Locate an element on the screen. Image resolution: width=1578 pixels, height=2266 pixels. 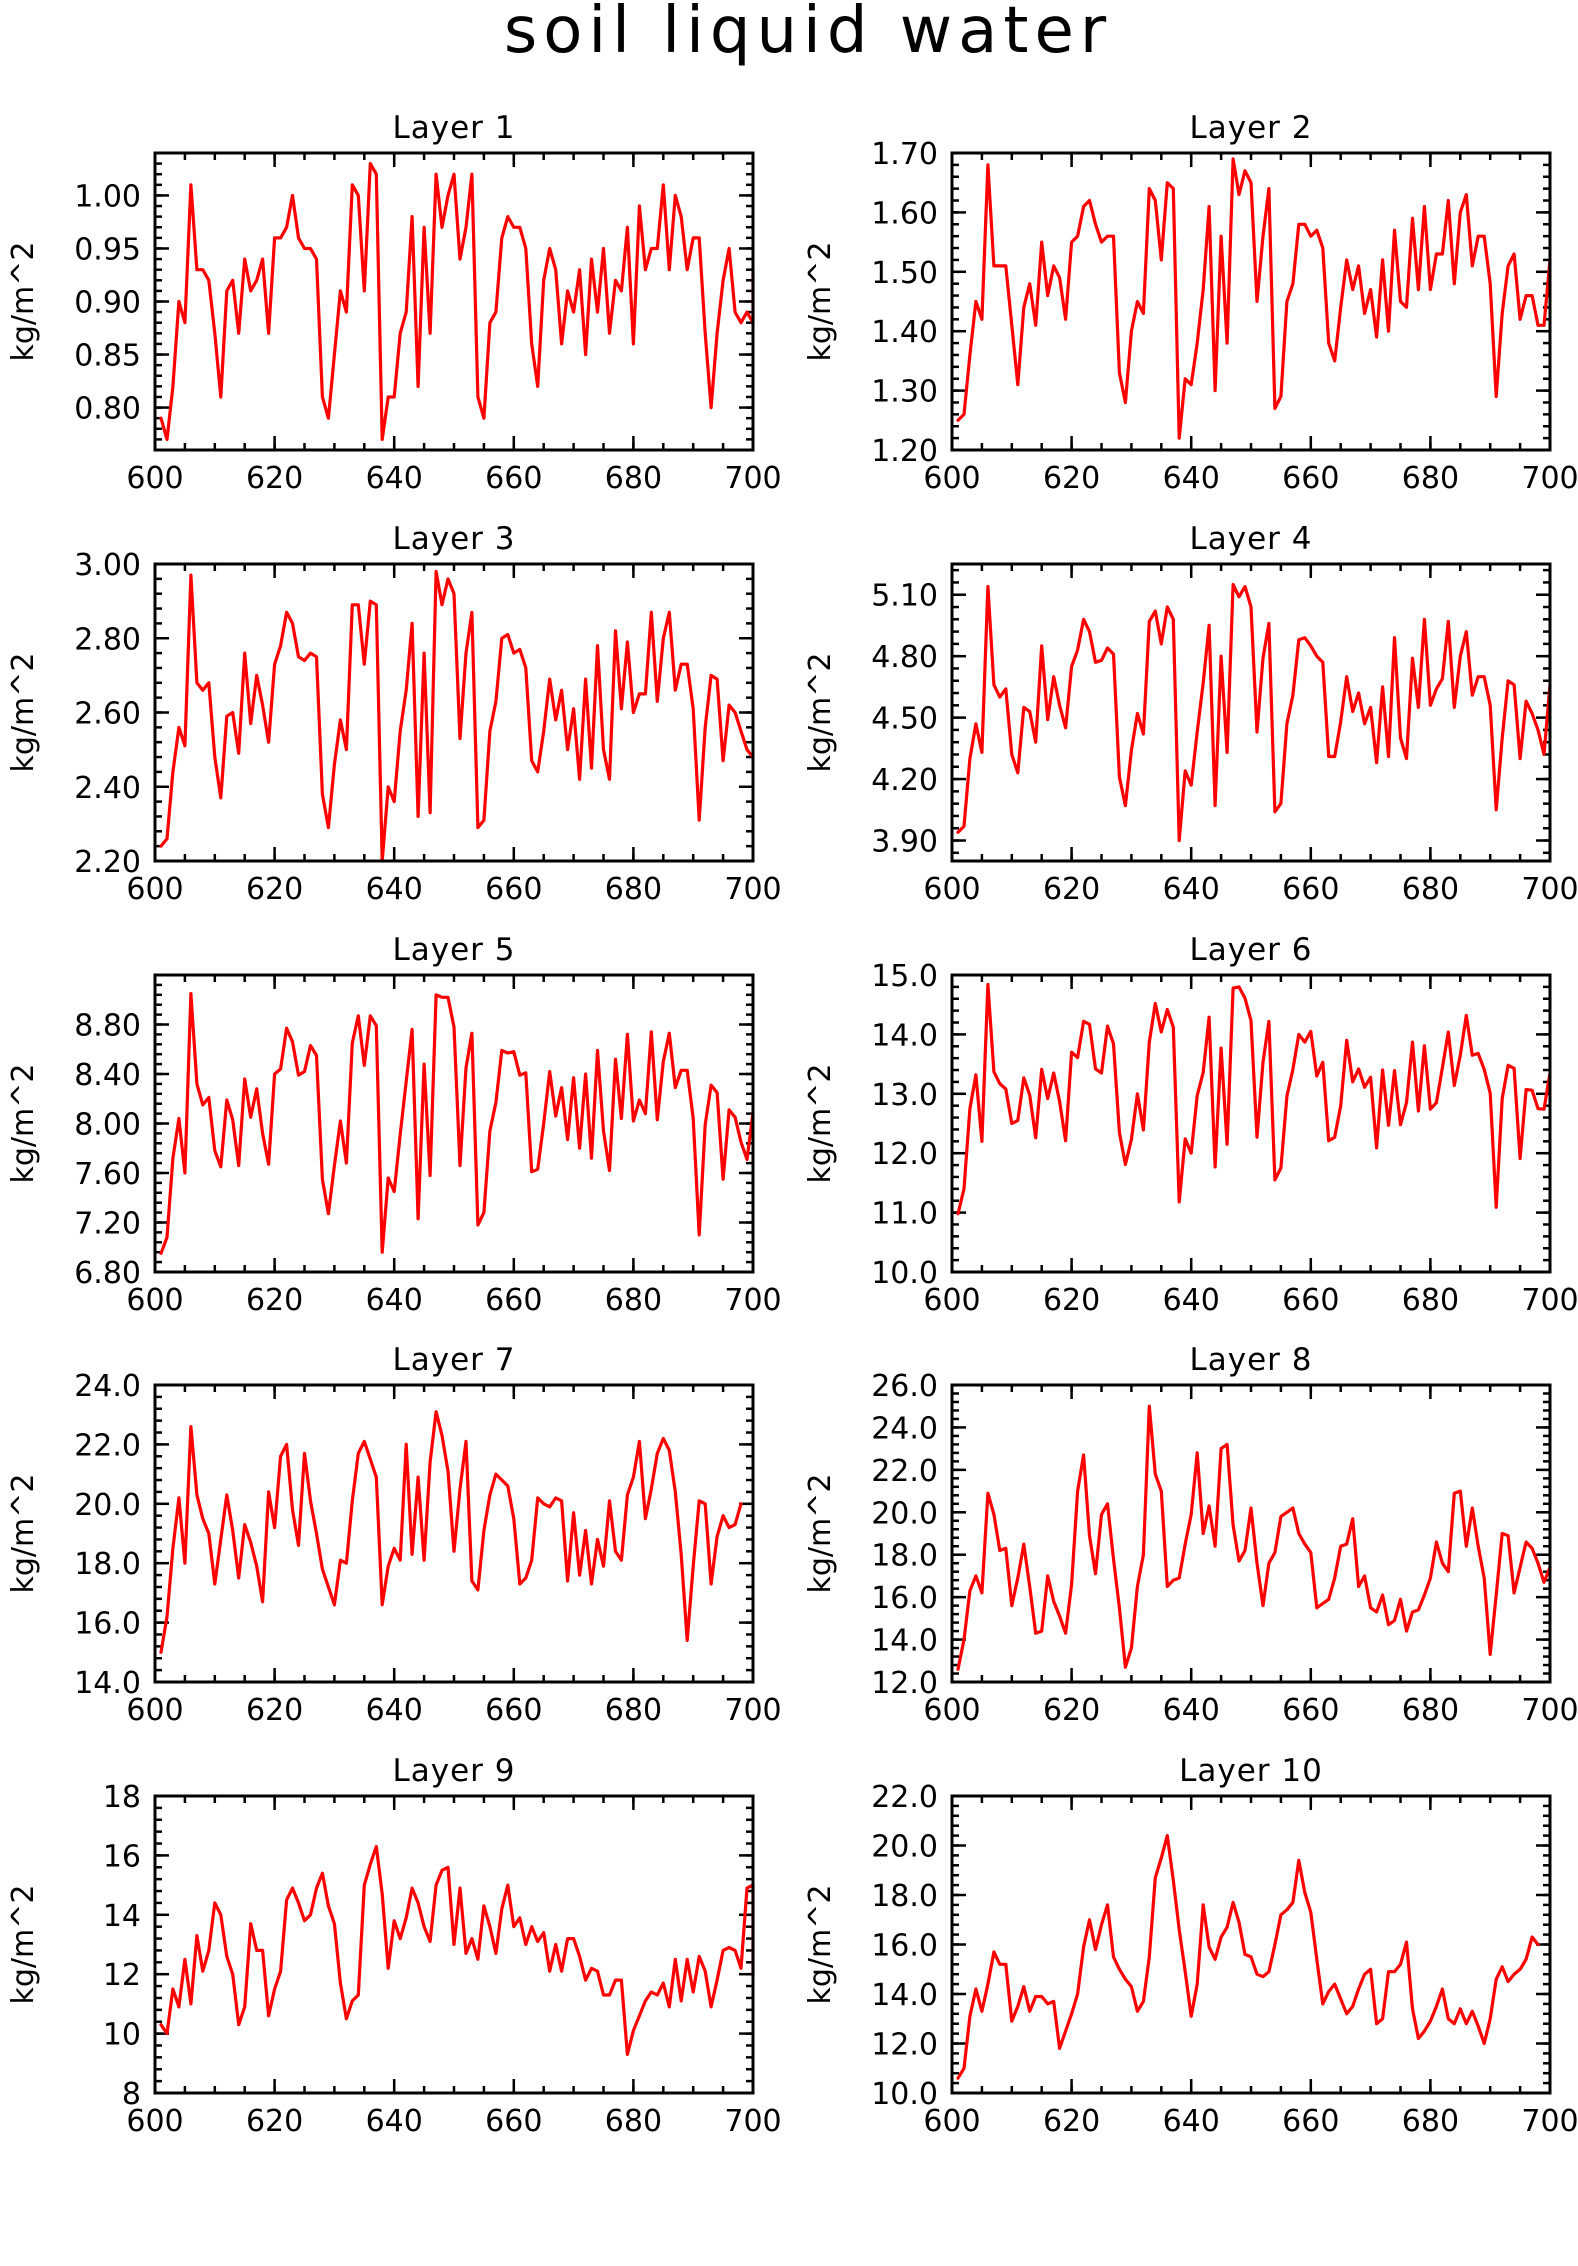
panel-title: Layer 2 is located at coordinates (1250, 128).